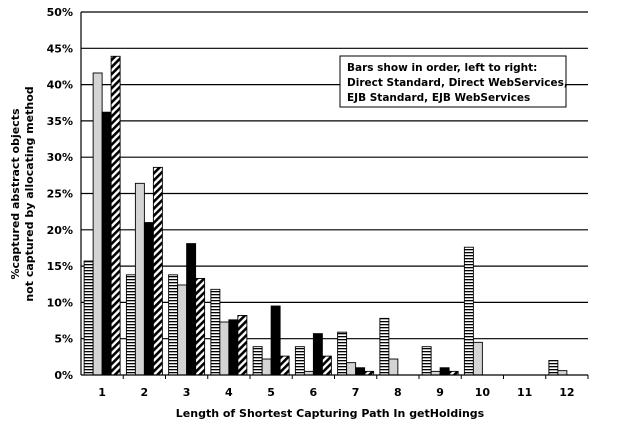 The width and height of the screenshot is (630, 426). Describe the element at coordinates (314, 392) in the screenshot. I see `x-tick-label: 6` at that location.